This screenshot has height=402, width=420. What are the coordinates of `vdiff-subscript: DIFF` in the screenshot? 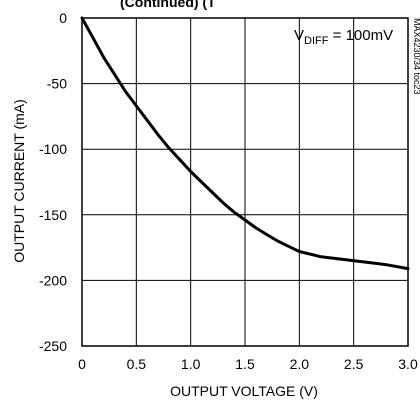 It's located at (316, 41).